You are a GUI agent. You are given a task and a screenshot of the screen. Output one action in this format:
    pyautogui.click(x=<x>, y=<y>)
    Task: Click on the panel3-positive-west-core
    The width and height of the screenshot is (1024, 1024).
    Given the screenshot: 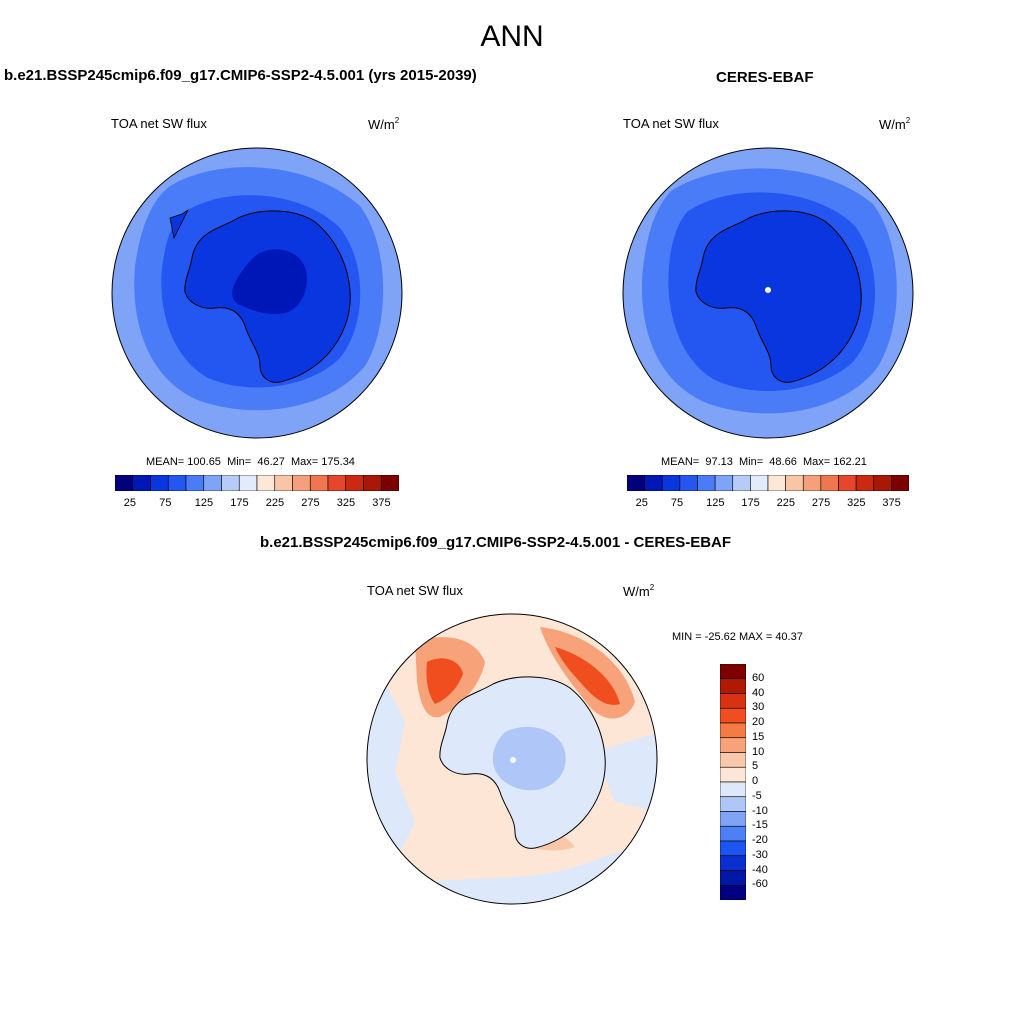 What is the action you would take?
    pyautogui.click(x=444, y=681)
    